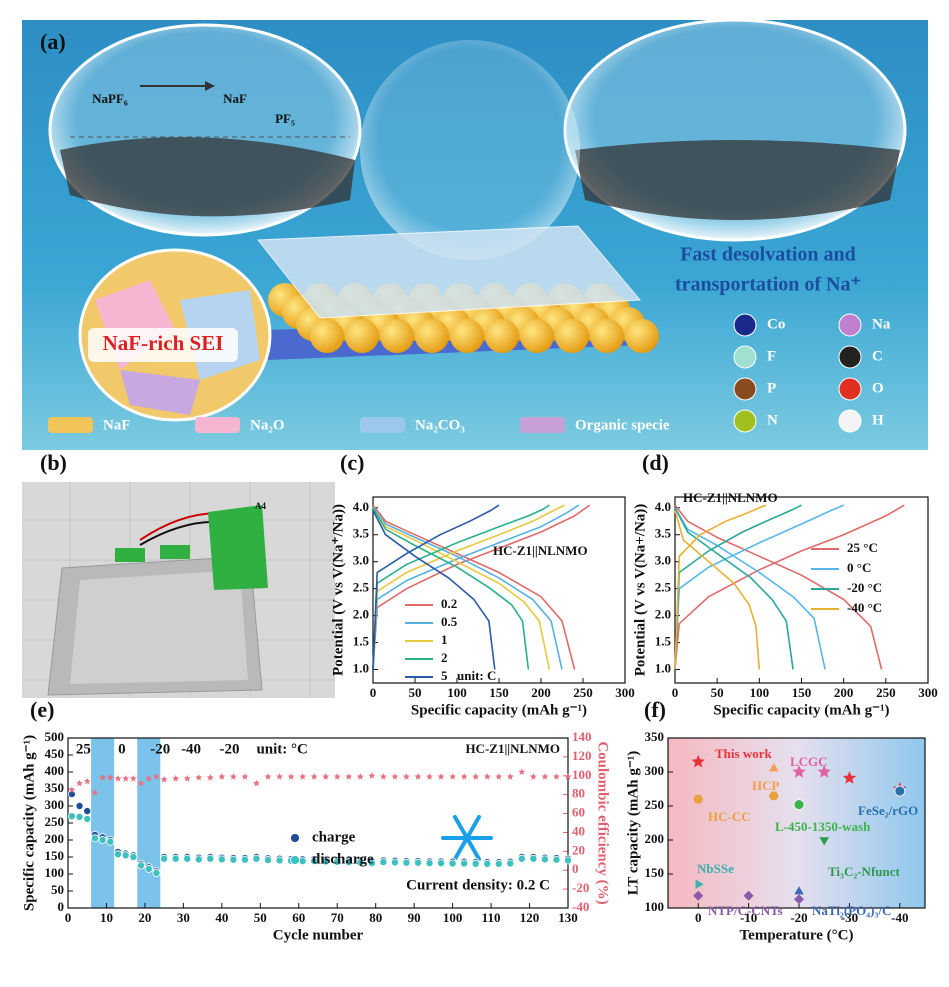 The width and height of the screenshot is (949, 987). What do you see at coordinates (159, 627) in the screenshot?
I see `pouch-highlight` at bounding box center [159, 627].